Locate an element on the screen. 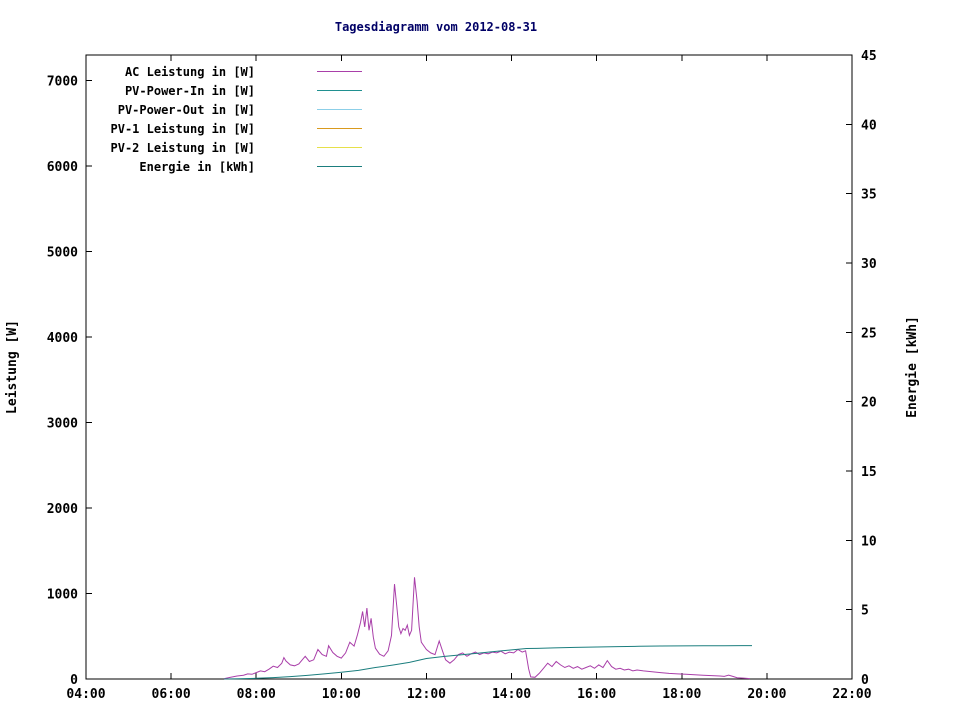 This screenshot has height=720, width=960. legend-item: AC Leistung in [W] is located at coordinates (228, 71).